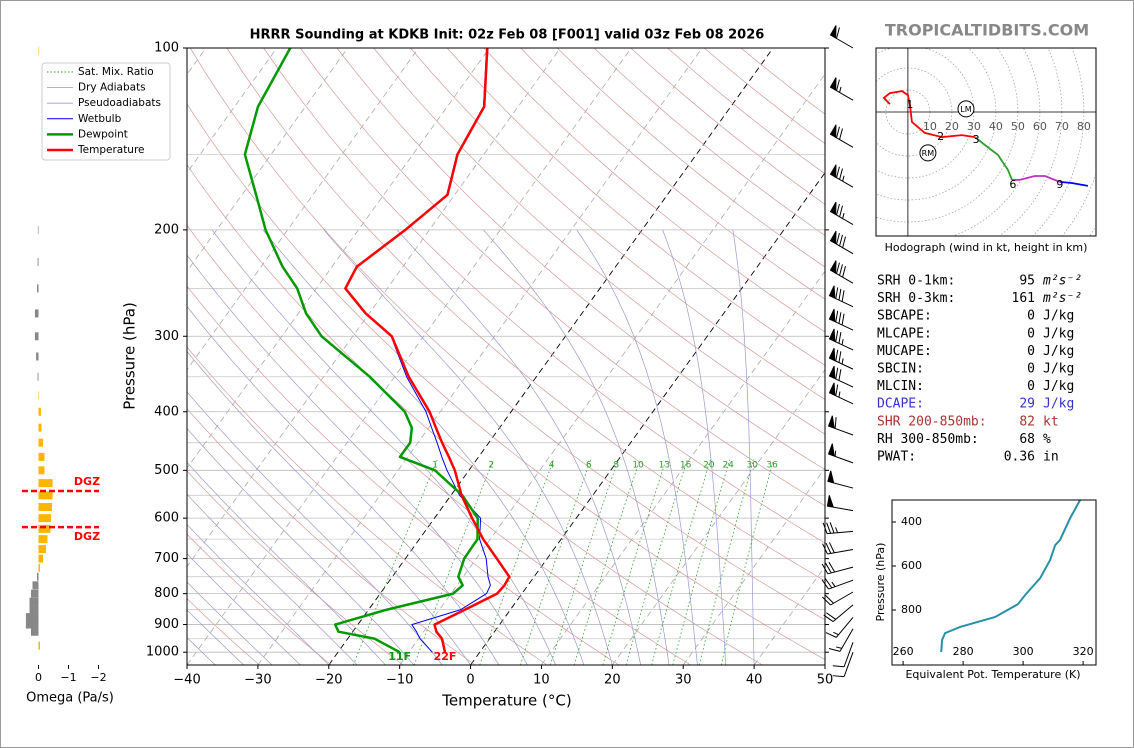 This screenshot has width=1134, height=748. Describe the element at coordinates (1084, 126) in the screenshot. I see `hodo-ring-label: 80` at that location.